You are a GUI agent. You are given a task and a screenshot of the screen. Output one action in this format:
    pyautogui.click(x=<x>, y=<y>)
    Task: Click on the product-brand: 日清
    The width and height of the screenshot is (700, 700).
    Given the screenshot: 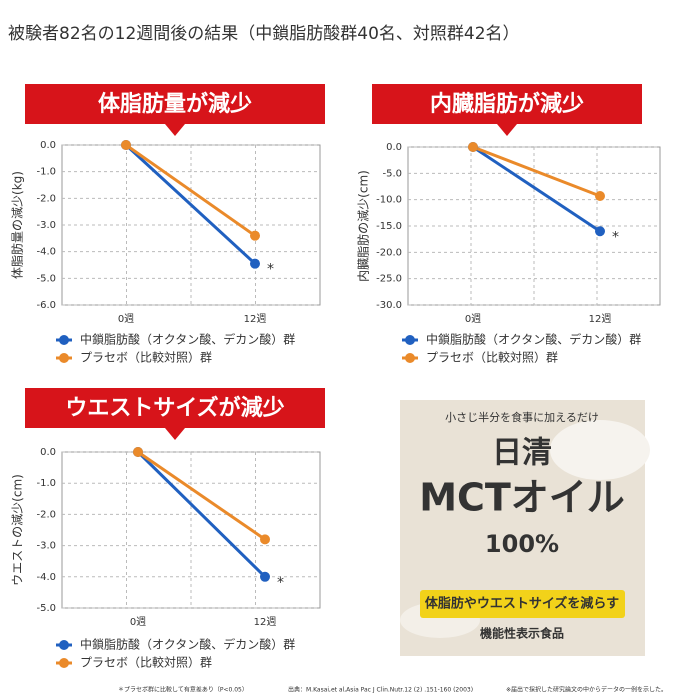 What is the action you would take?
    pyautogui.click(x=522, y=453)
    